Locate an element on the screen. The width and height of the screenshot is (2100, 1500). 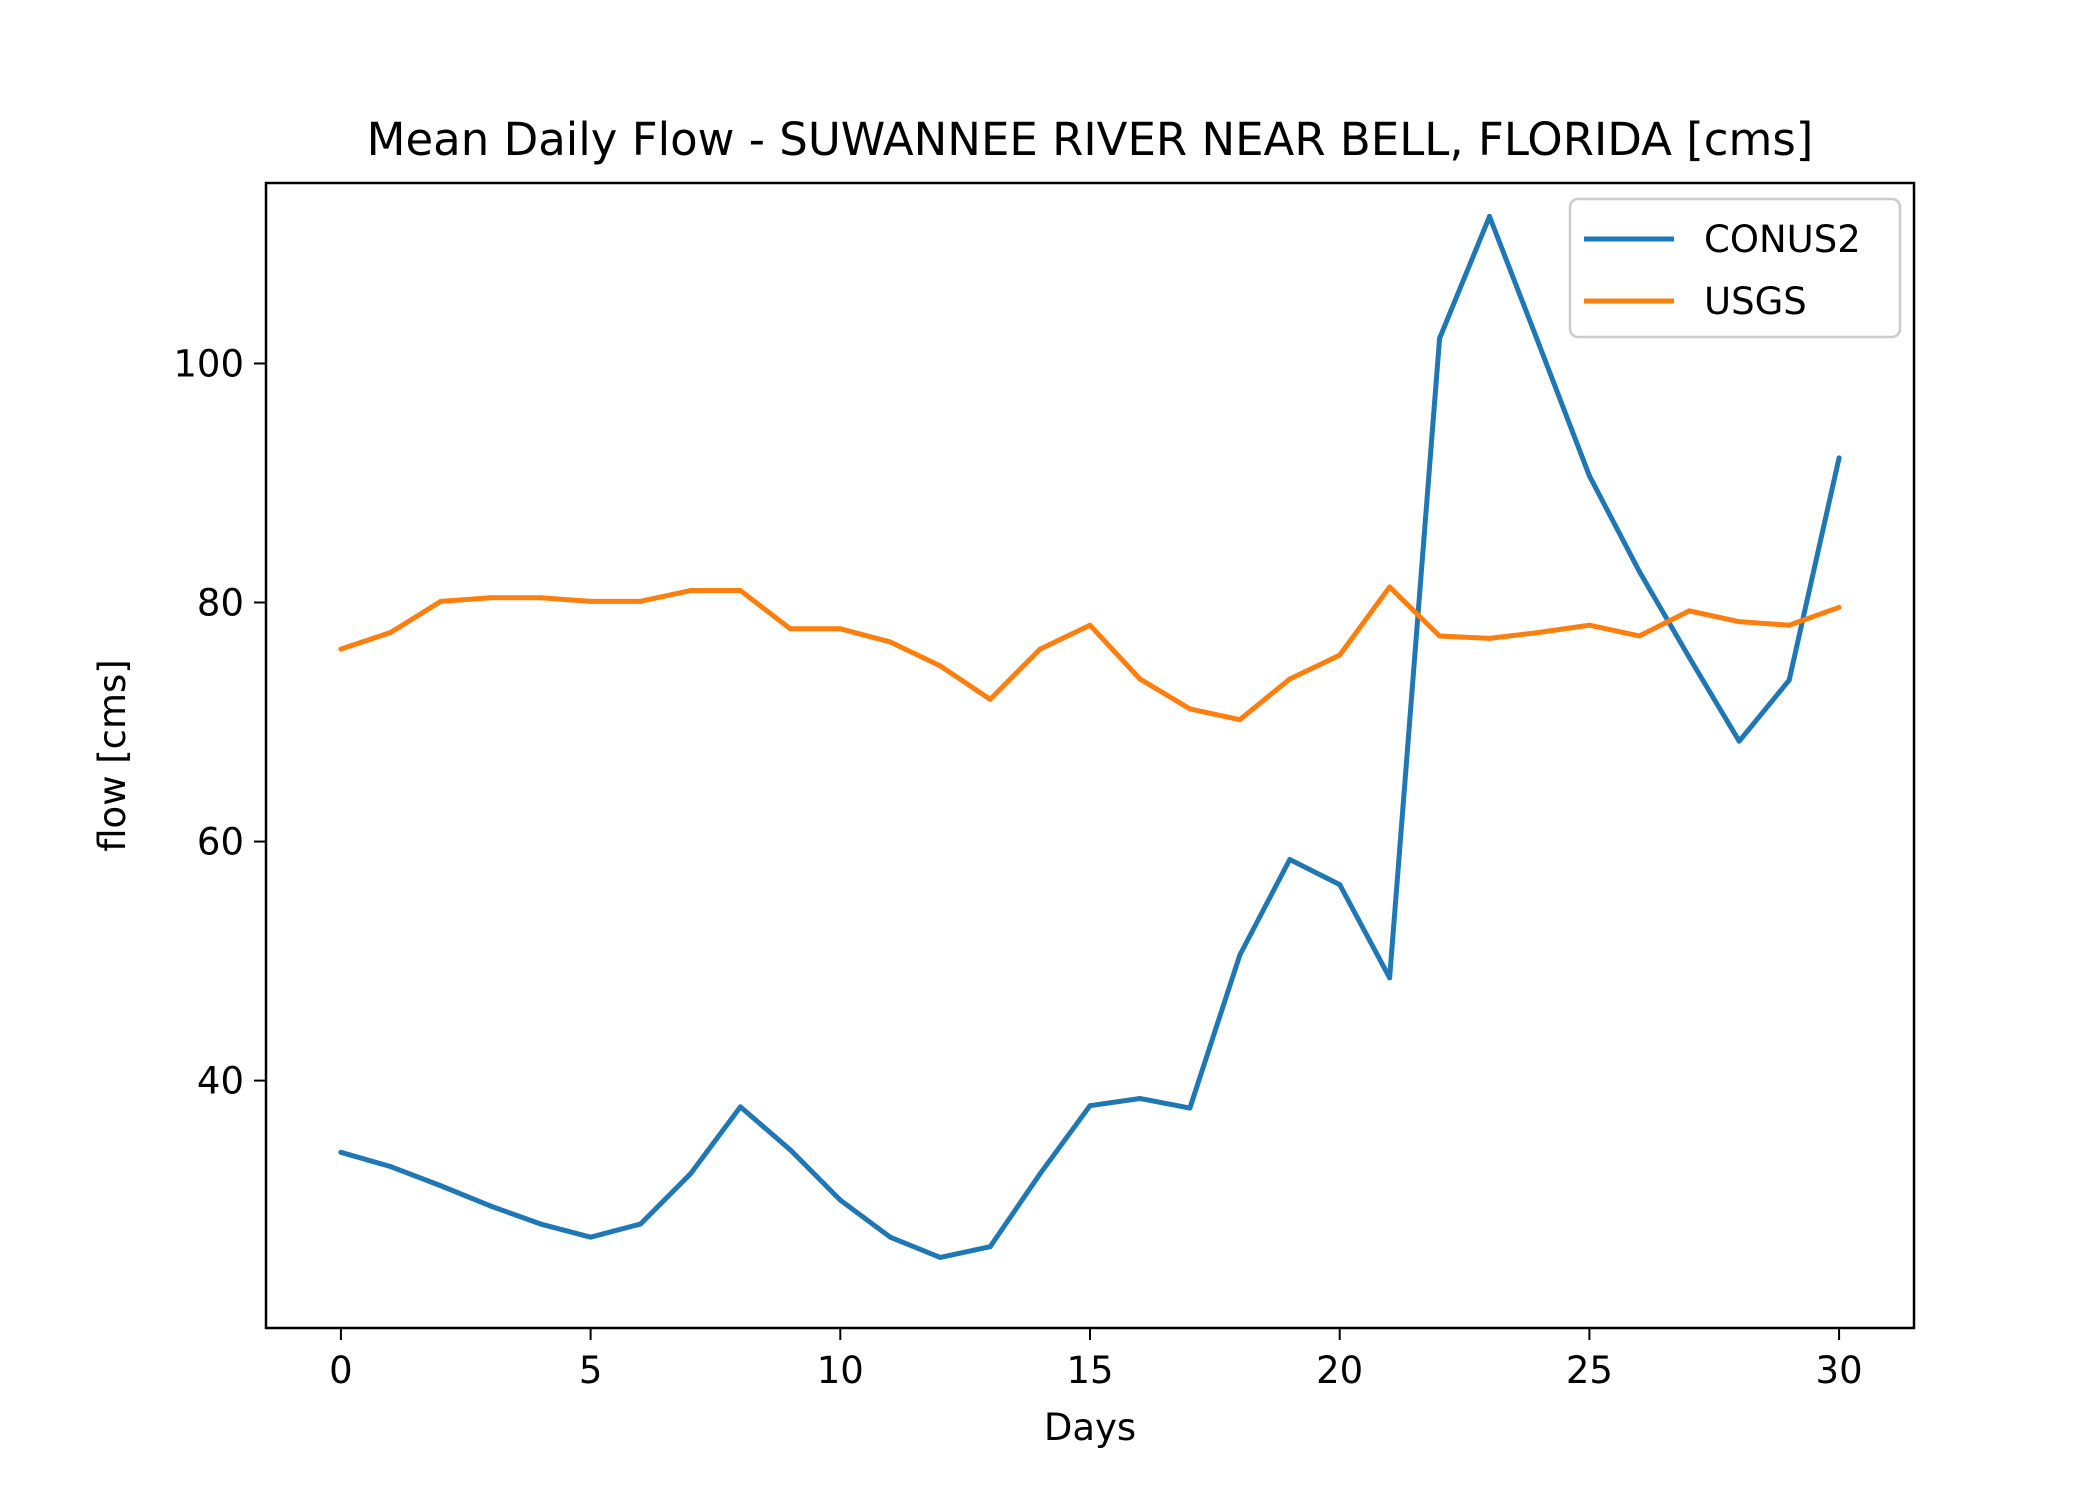
legend: CONUS2 USGS is located at coordinates (1735, 268).